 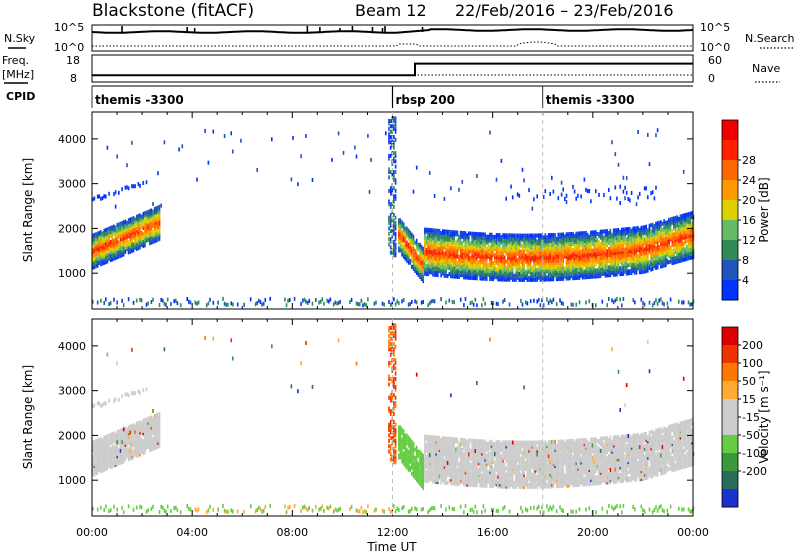 I want to click on date-range: 22/Feb/2016 – 23/Feb/2016, so click(x=564, y=10).